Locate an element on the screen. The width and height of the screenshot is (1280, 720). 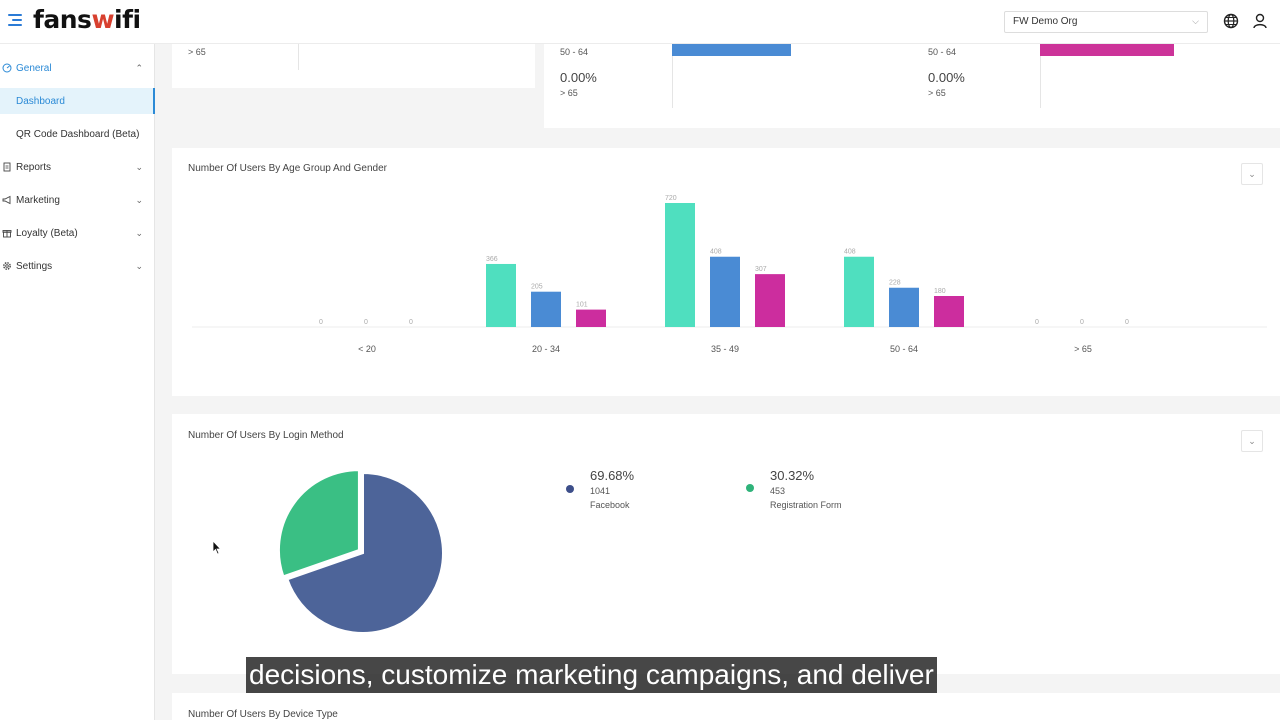
x-tick-label: < 20 is located at coordinates (367, 349).